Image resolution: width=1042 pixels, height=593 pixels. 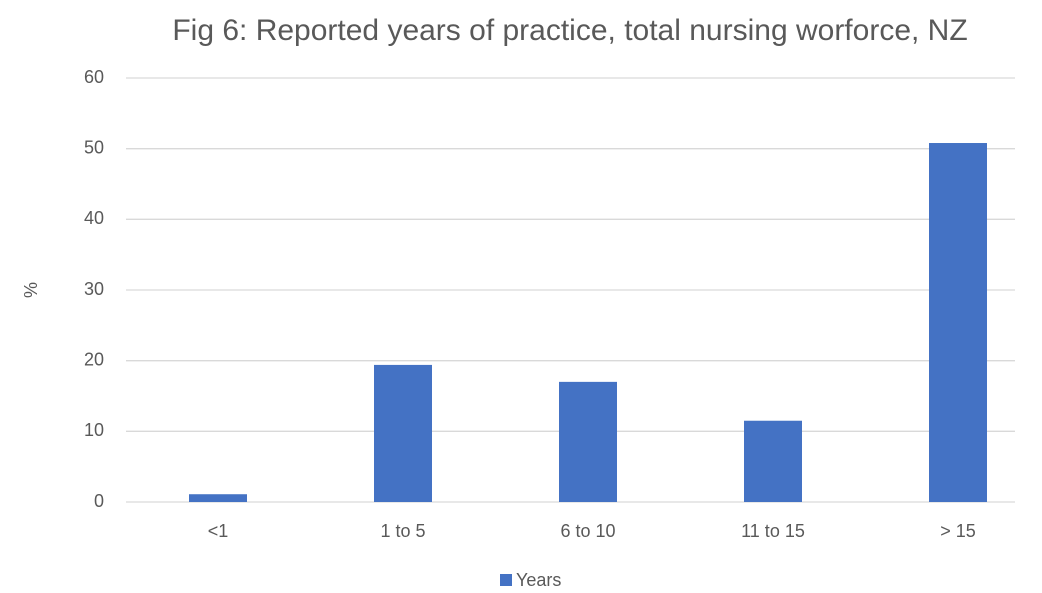 I want to click on y-tick-label: 60, so click(x=94, y=77).